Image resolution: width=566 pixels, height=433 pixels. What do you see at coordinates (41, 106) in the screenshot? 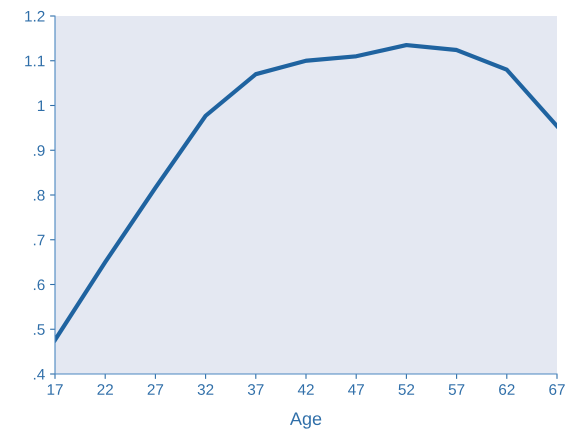
I see `y-tick-label: 1` at bounding box center [41, 106].